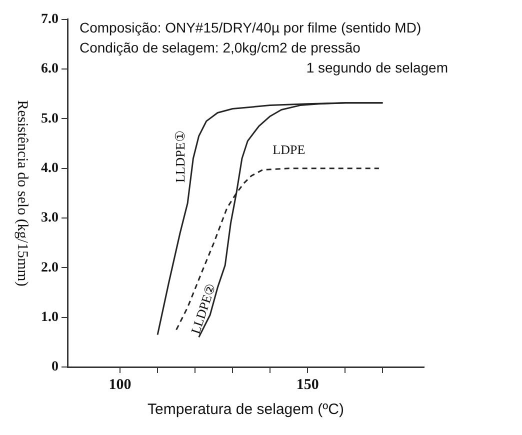  I want to click on series-label: LDPE, so click(289, 149).